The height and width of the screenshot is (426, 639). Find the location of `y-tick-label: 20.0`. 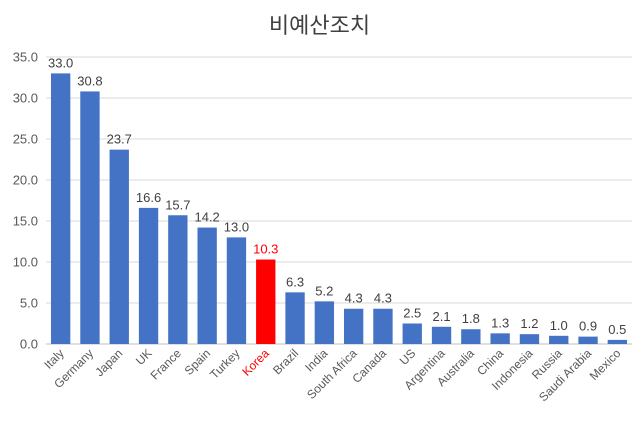

y-tick-label: 20.0 is located at coordinates (25, 180).